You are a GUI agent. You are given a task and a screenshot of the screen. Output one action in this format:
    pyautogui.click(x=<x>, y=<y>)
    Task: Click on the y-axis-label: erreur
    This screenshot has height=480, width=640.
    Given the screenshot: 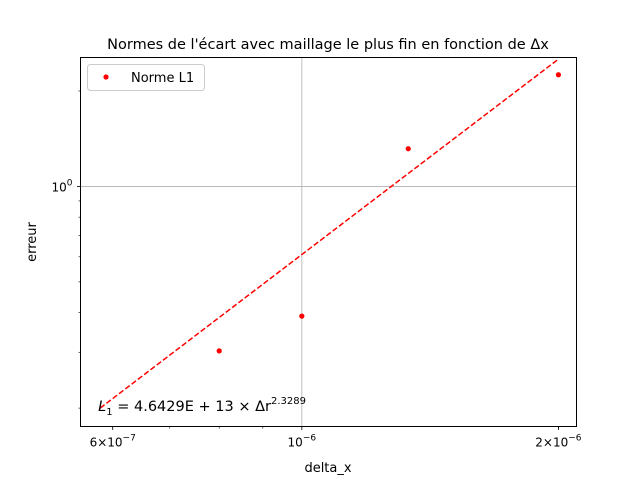 What is the action you would take?
    pyautogui.click(x=32, y=241)
    